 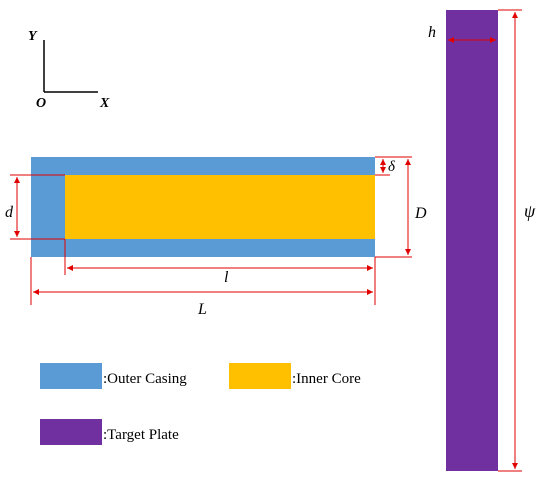 What do you see at coordinates (9, 212) in the screenshot?
I see `d-label: d` at bounding box center [9, 212].